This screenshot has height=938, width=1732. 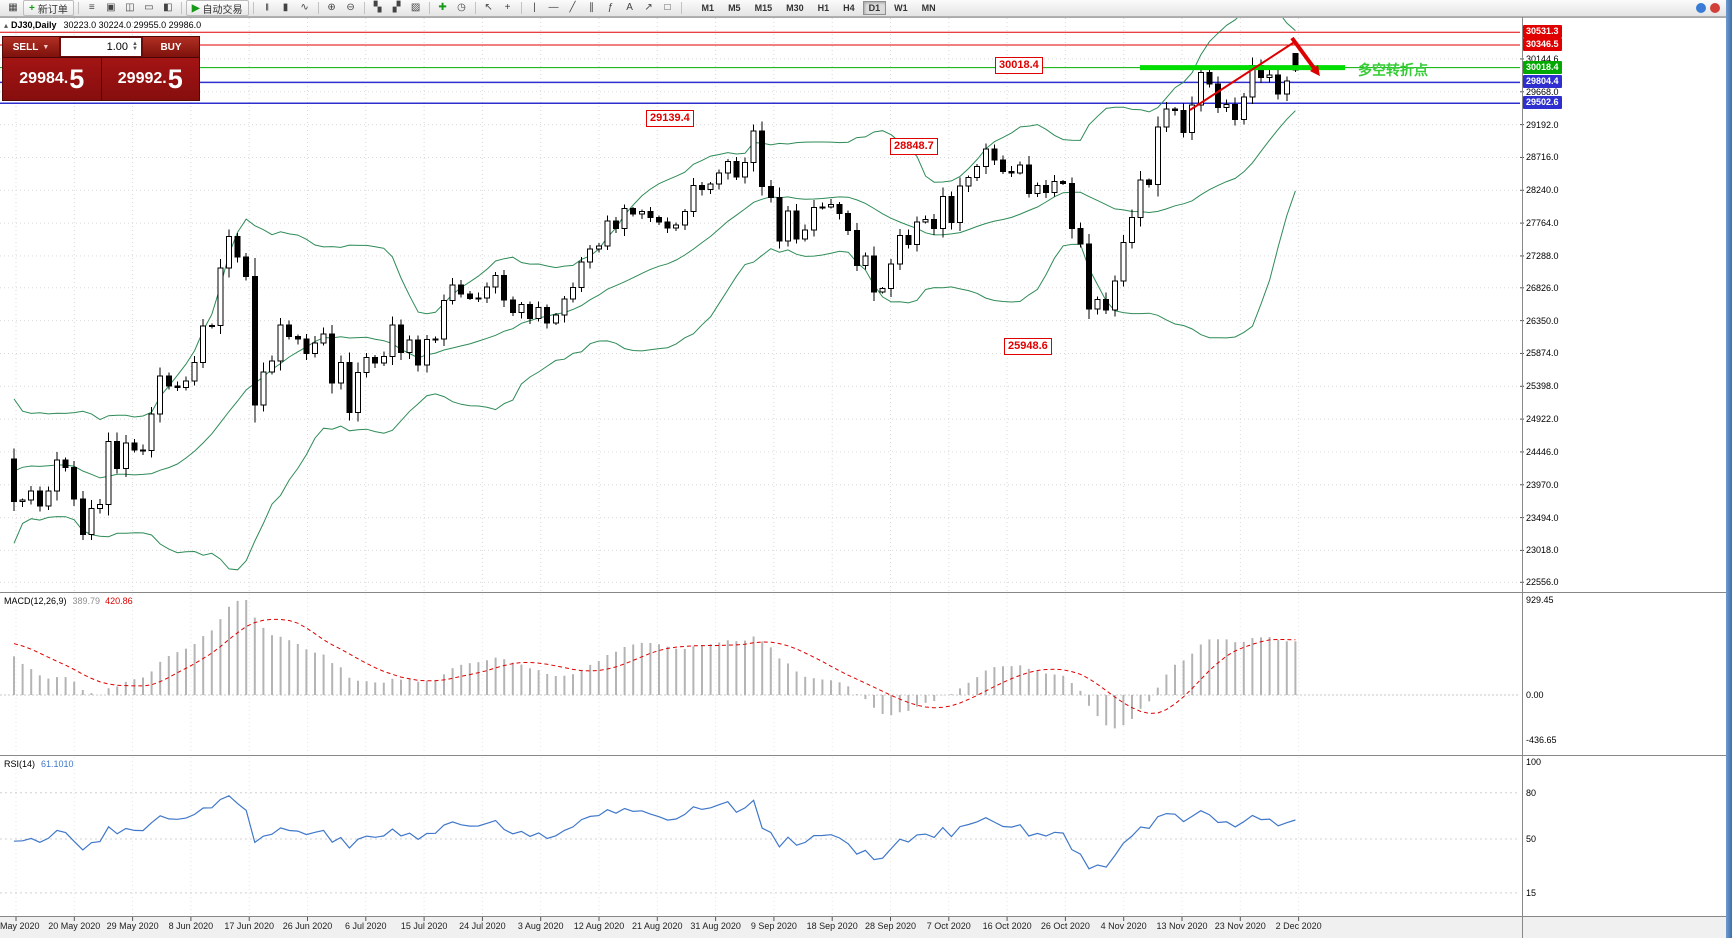 I want to click on cursor-icon: ↖, so click(x=488, y=7).